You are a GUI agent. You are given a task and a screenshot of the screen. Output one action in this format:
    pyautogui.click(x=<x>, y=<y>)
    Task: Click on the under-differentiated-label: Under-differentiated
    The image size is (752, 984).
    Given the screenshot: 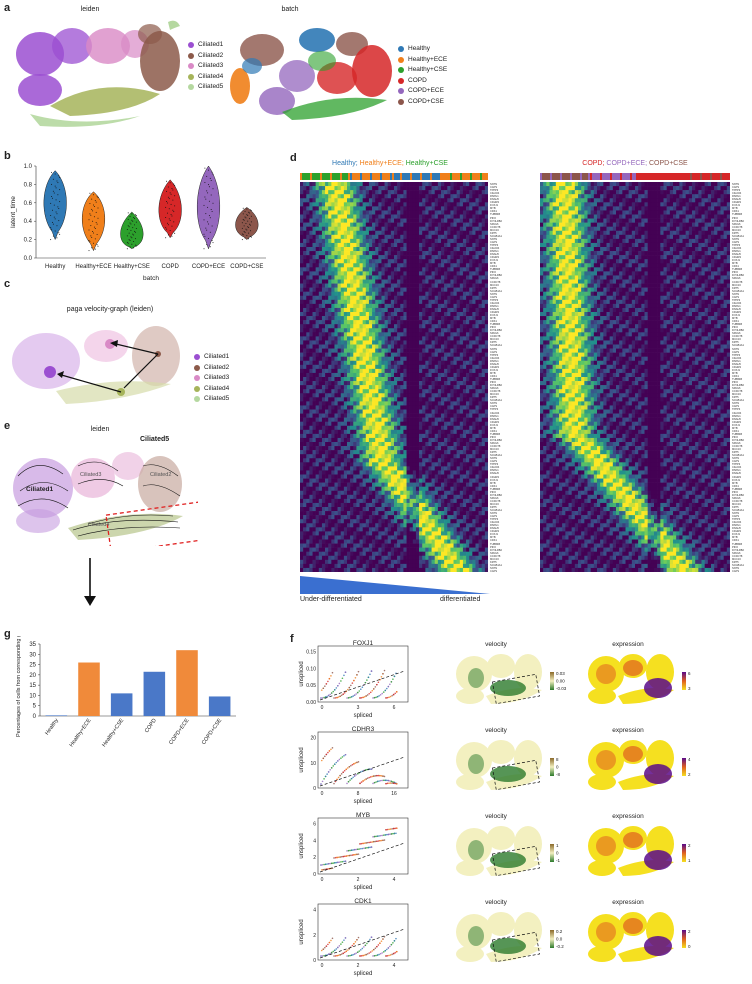 What is the action you would take?
    pyautogui.click(x=331, y=599)
    